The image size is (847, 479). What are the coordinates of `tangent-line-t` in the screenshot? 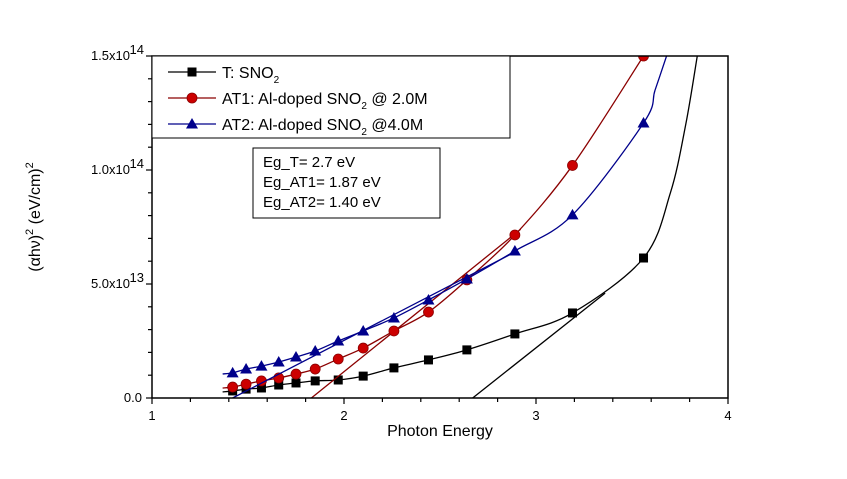 It's located at (539, 345).